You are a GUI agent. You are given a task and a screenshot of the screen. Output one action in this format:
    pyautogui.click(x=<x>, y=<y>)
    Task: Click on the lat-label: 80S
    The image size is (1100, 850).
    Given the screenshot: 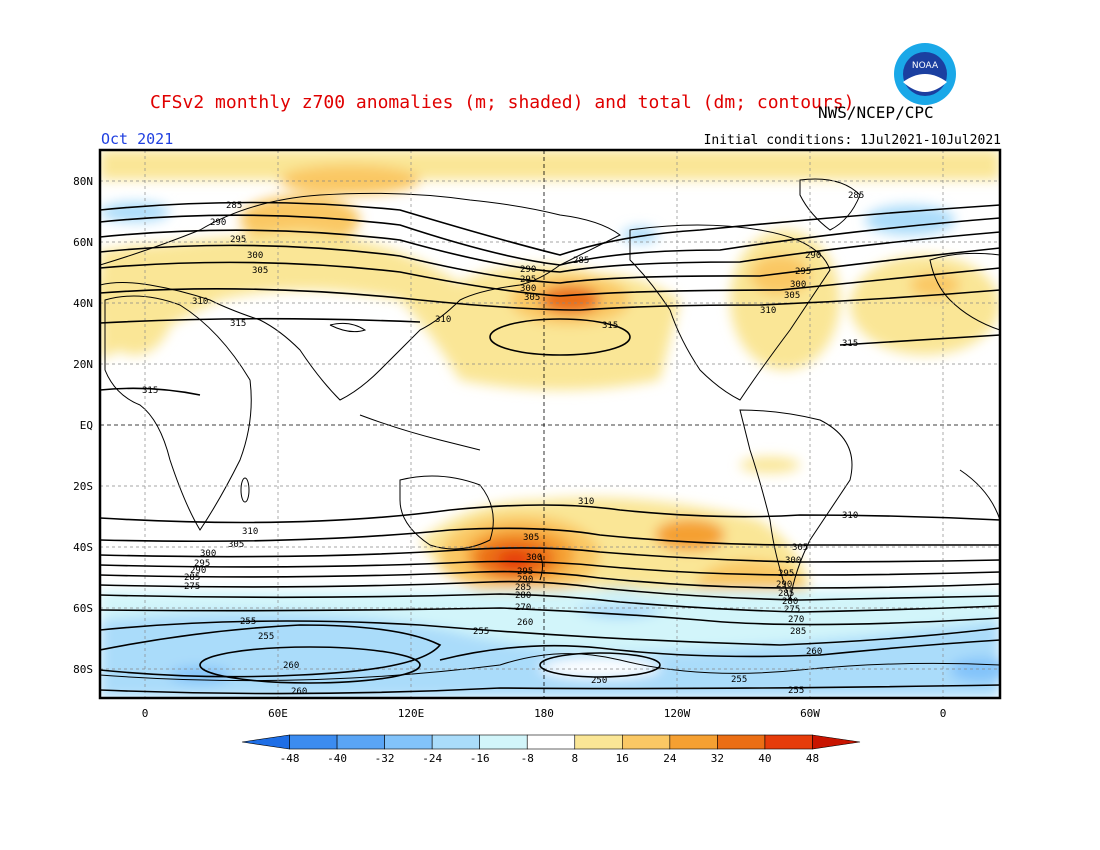 What is the action you would take?
    pyautogui.click(x=83, y=669)
    